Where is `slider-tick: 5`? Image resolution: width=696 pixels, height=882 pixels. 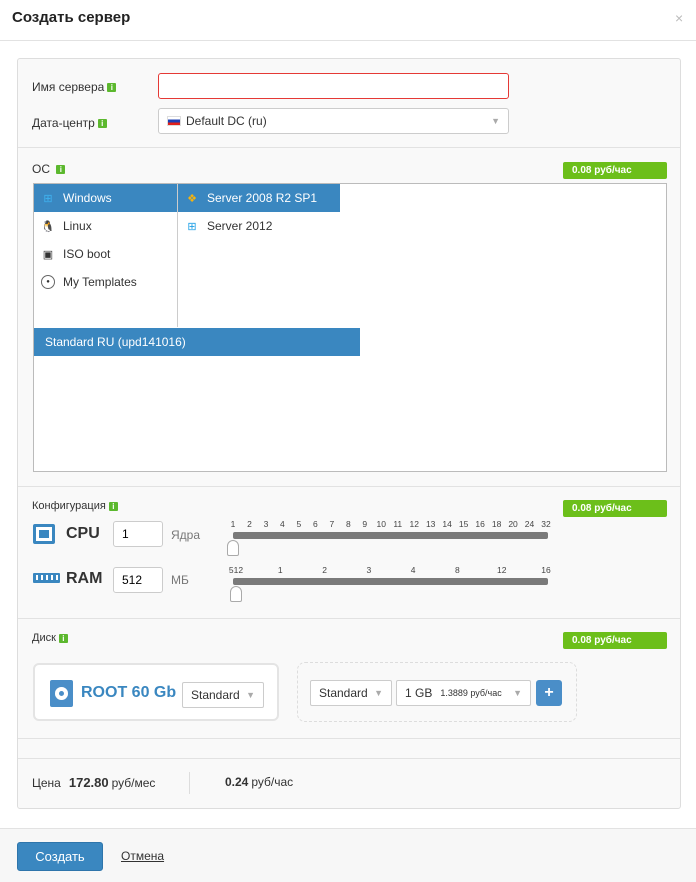 slider-tick: 5 is located at coordinates (299, 524).